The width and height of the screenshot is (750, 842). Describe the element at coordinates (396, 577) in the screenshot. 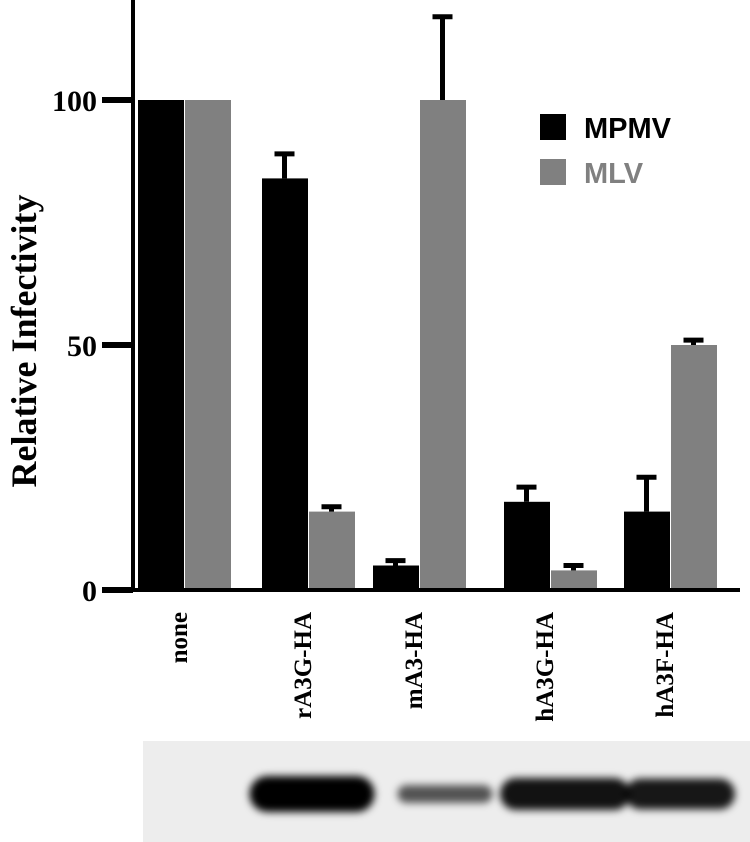

I see `bar-mpmv-ma3-ha` at that location.